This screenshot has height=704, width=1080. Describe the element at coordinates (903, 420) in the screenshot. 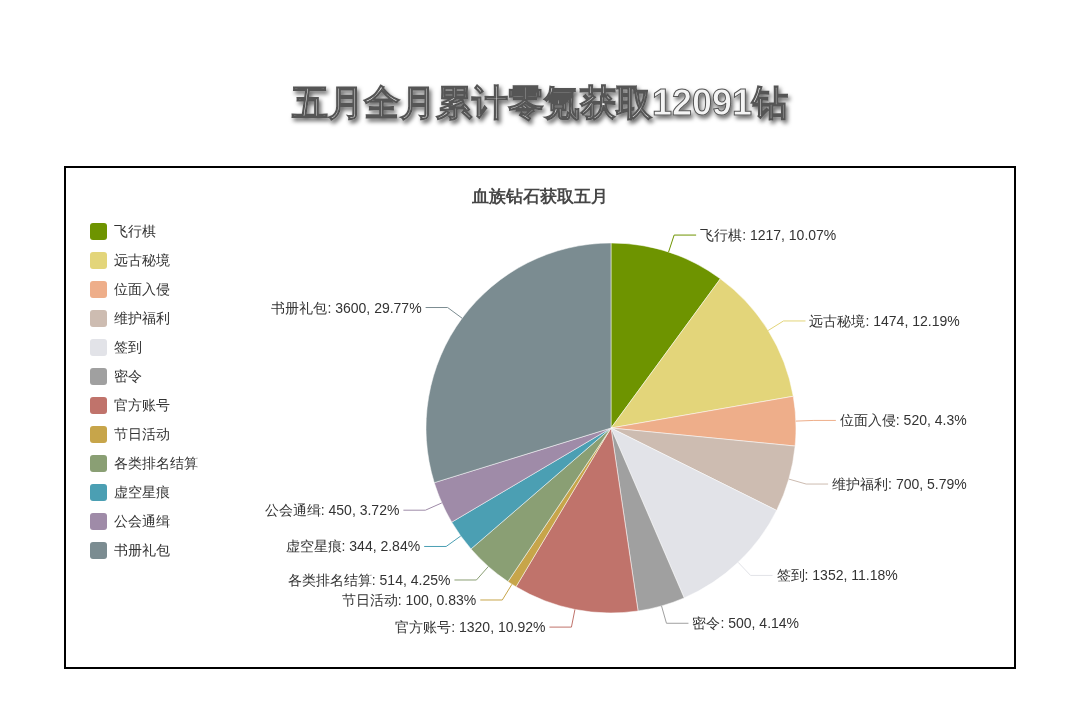

I see `data-label: 位面入侵: 520, 4.3%` at that location.